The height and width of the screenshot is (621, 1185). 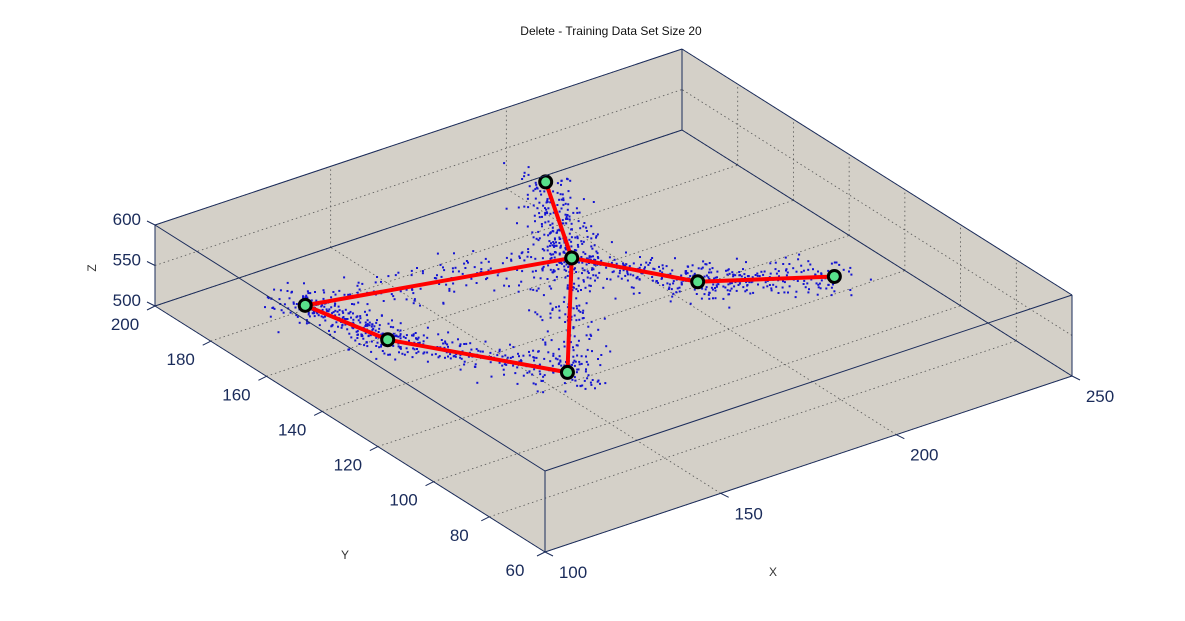 I want to click on z-tick-mark, so click(x=151, y=263).